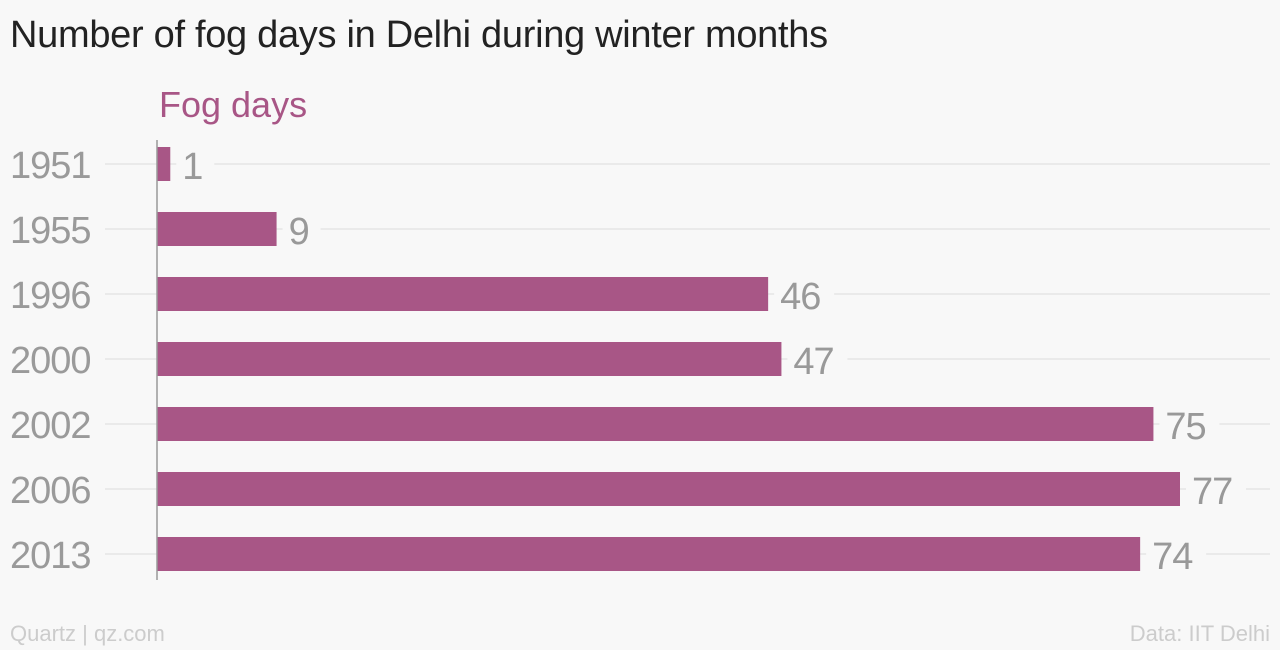  What do you see at coordinates (87, 633) in the screenshot?
I see `footer-credit: Quartz | qz.com` at bounding box center [87, 633].